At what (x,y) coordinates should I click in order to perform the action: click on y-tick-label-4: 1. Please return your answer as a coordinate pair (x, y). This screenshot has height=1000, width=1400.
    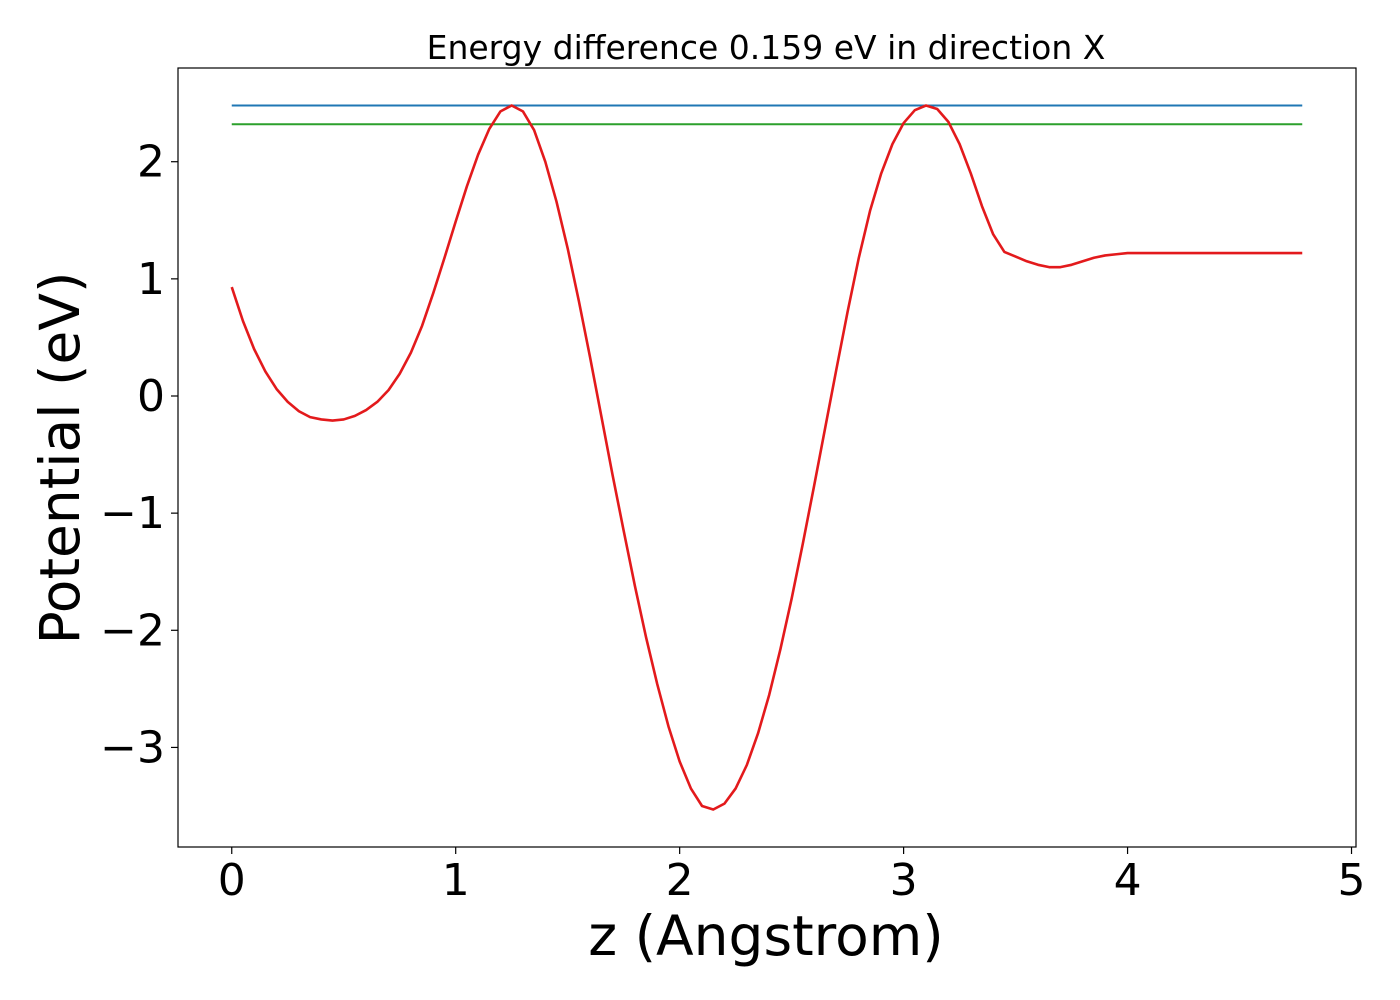
    Looking at the image, I should click on (151, 279).